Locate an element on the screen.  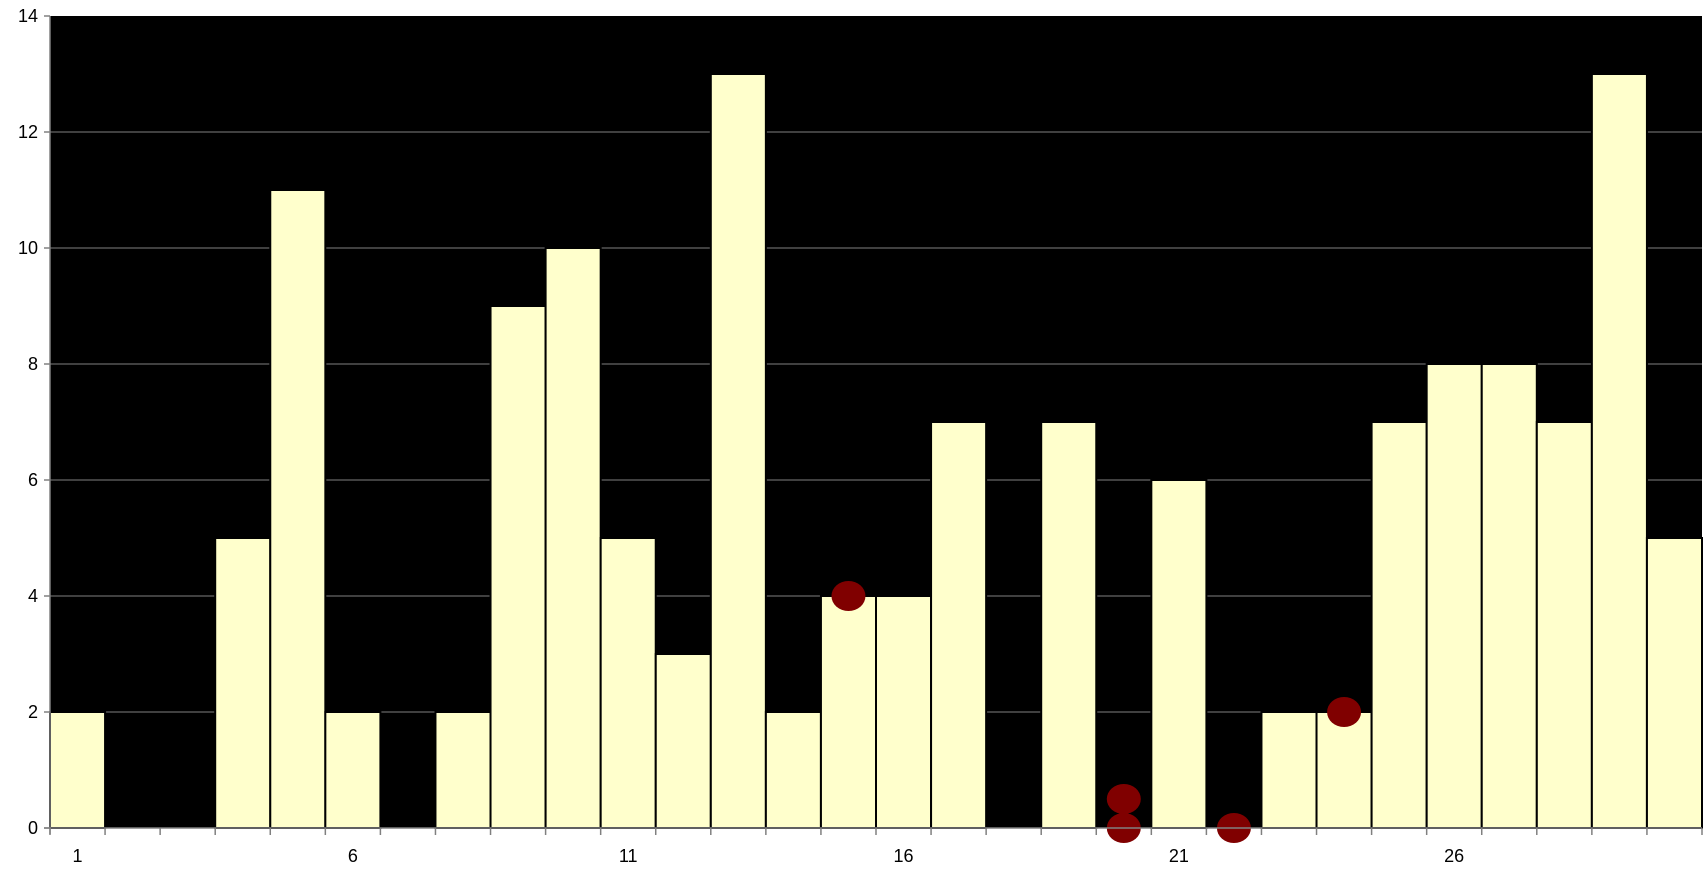
y-tick-label: 14 is located at coordinates (28, 16).